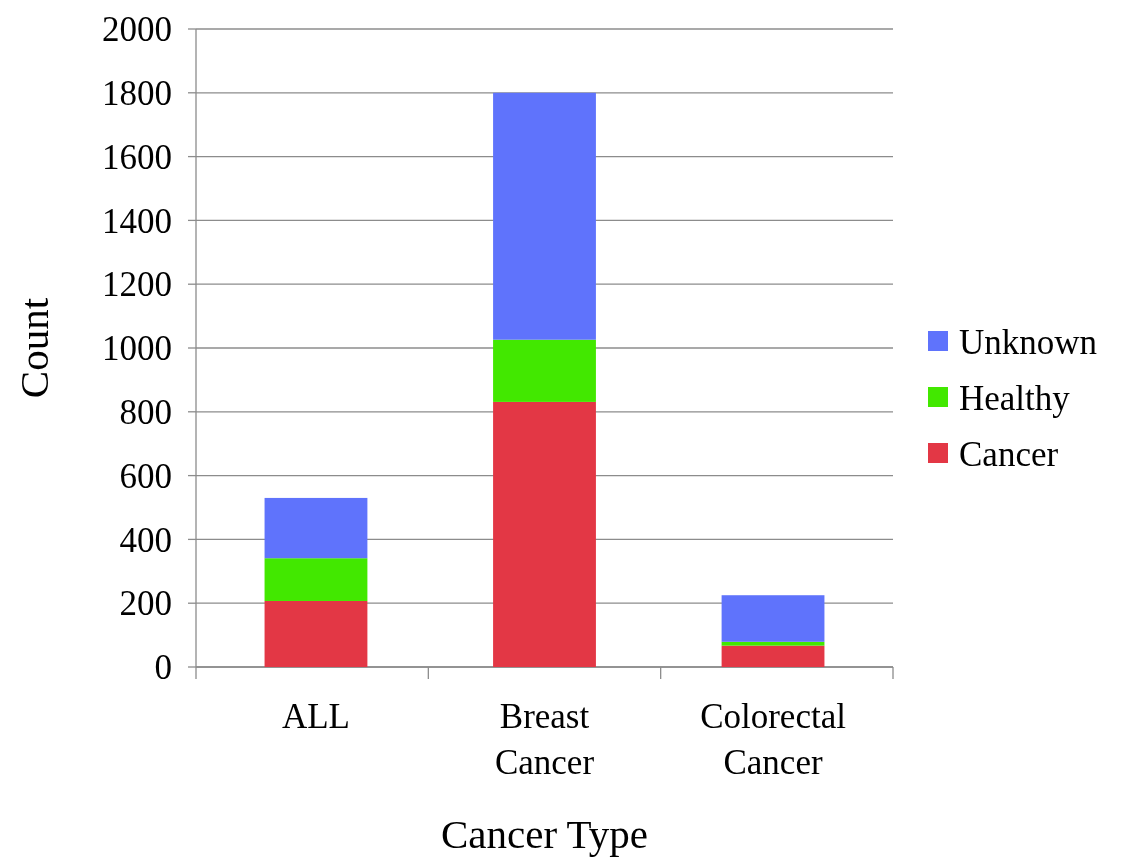 This screenshot has width=1130, height=865. What do you see at coordinates (137, 221) in the screenshot?
I see `y-tick-label: 1400` at bounding box center [137, 221].